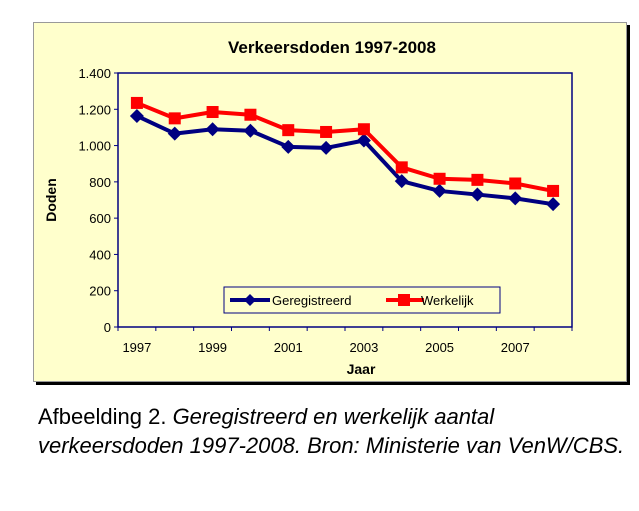 This screenshot has width=639, height=511. Describe the element at coordinates (94, 146) in the screenshot. I see `y-tick-label: 1.000` at that location.